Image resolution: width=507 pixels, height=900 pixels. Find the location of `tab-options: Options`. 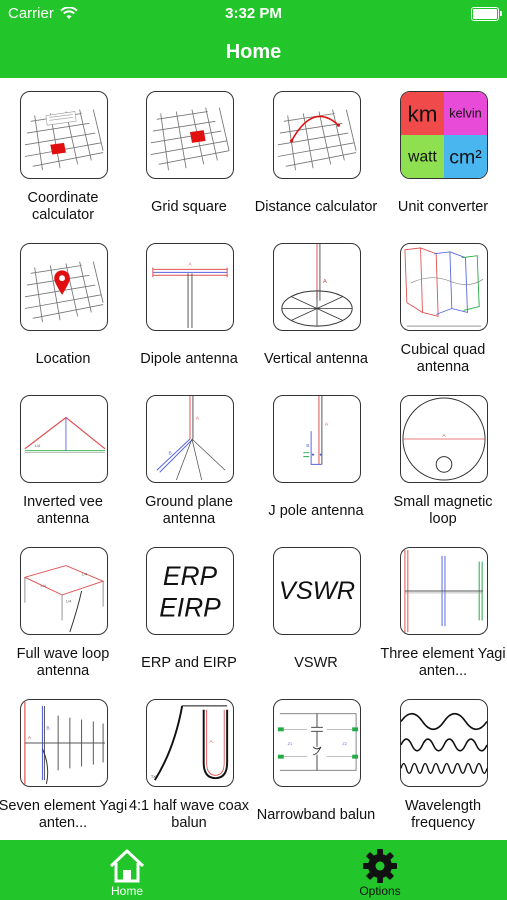

tab-options: Options is located at coordinates (380, 870).